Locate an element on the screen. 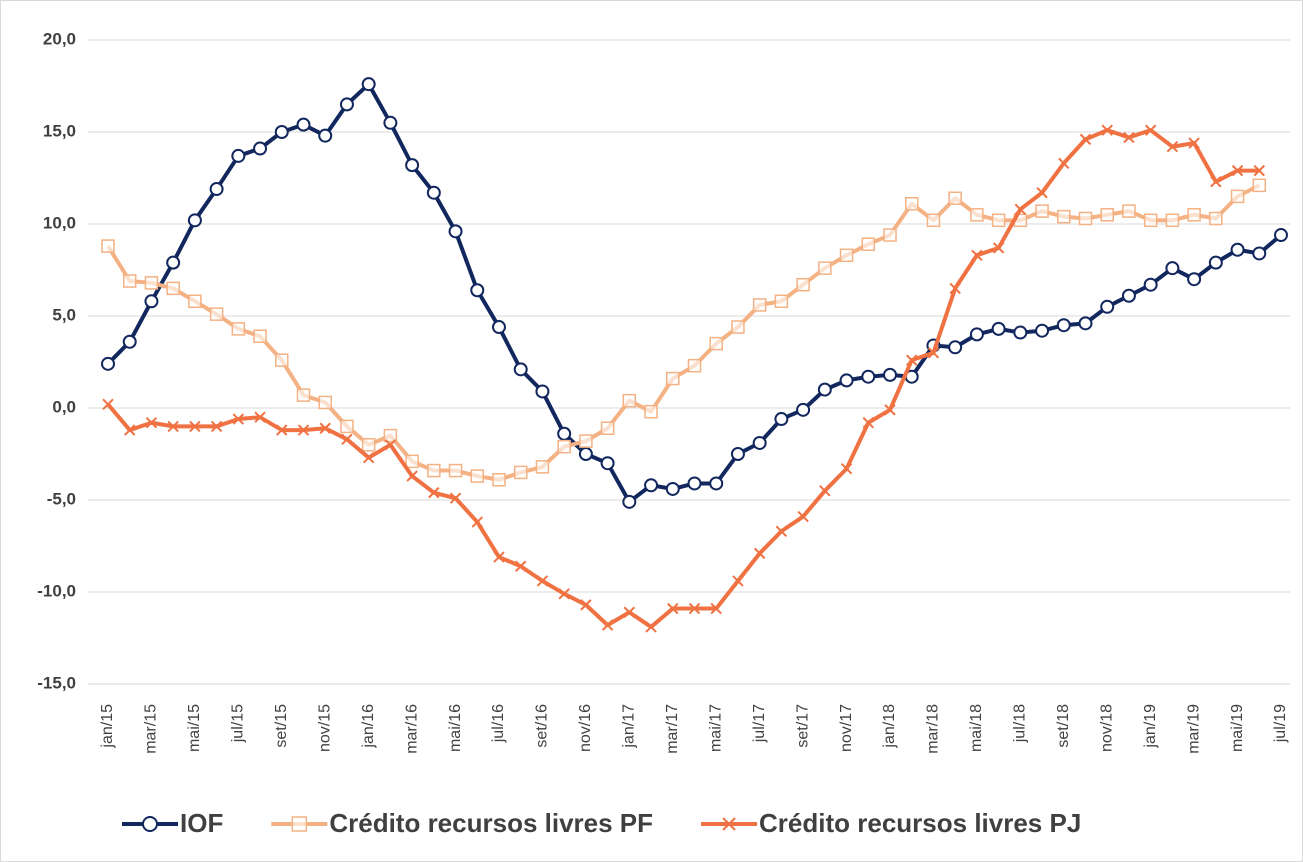  y-tick-label: 15,0 is located at coordinates (59, 130).